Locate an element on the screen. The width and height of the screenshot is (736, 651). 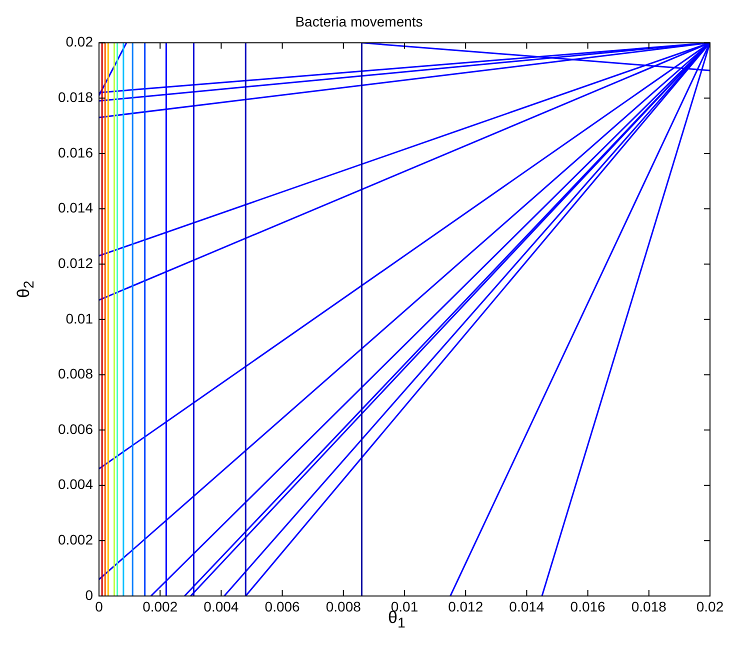
x-tick-label: 0.02 is located at coordinates (710, 606).